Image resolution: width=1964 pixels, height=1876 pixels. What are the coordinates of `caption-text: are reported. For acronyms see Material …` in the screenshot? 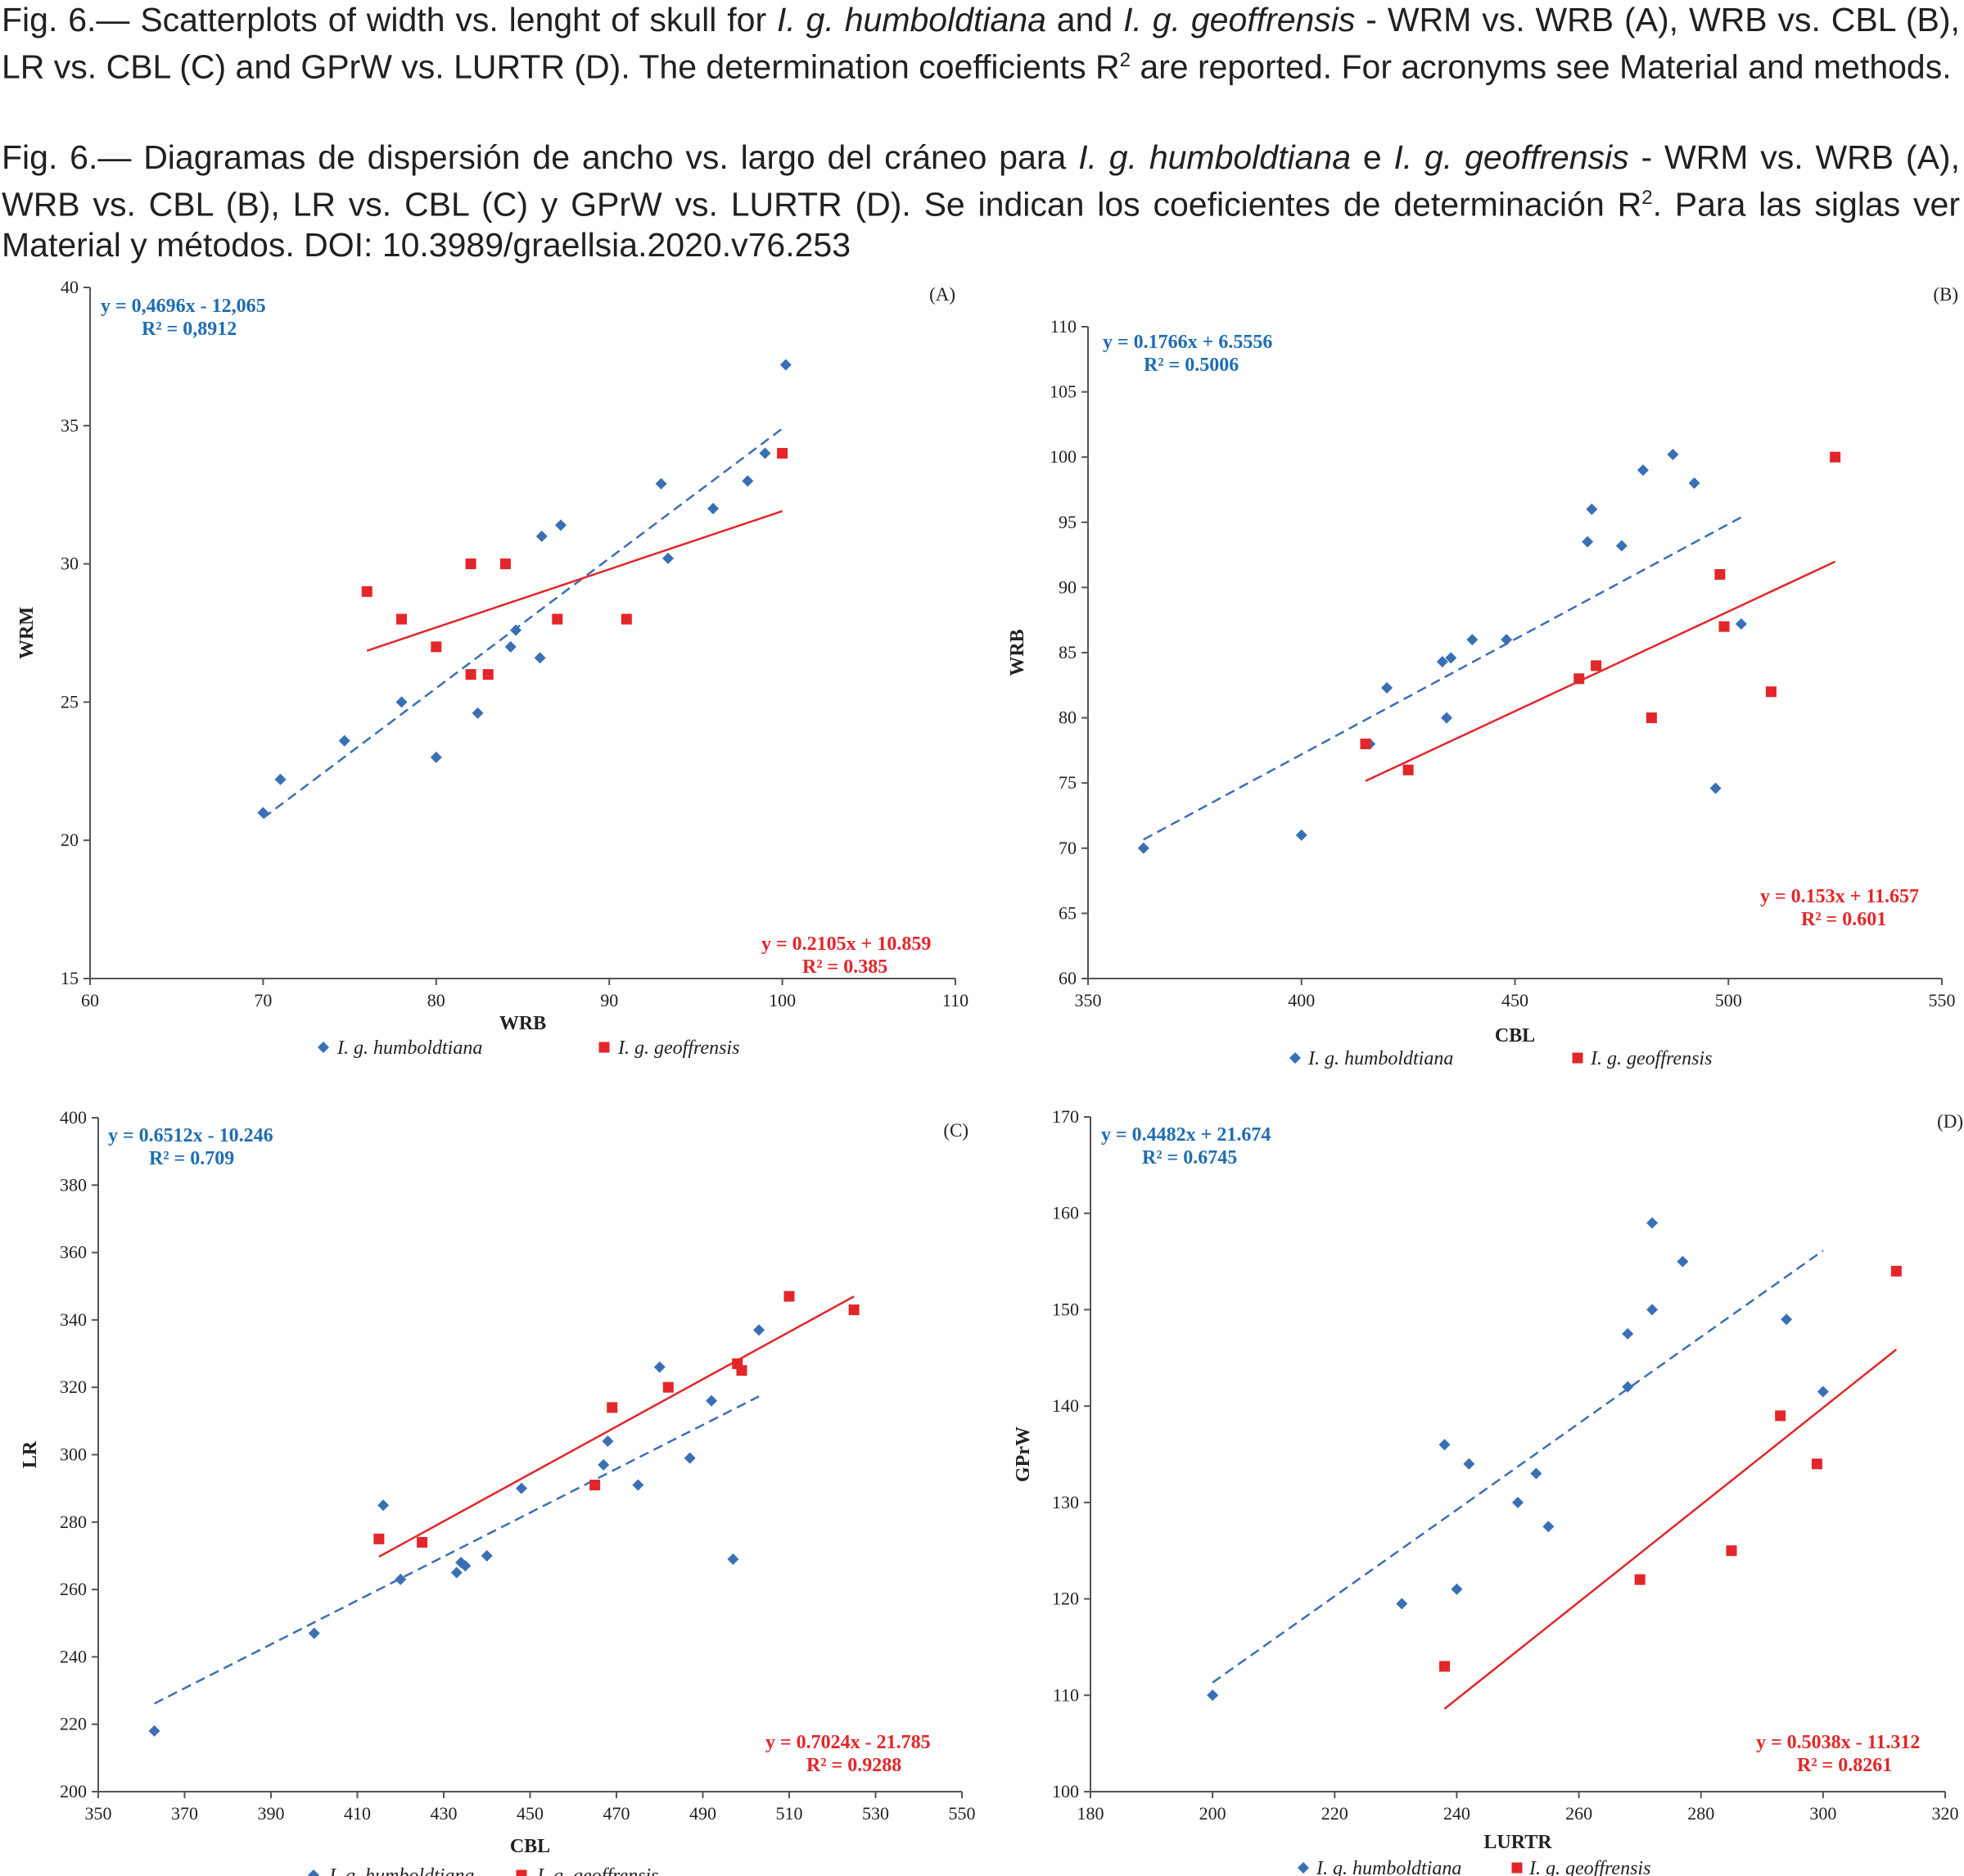 It's located at (1541, 66).